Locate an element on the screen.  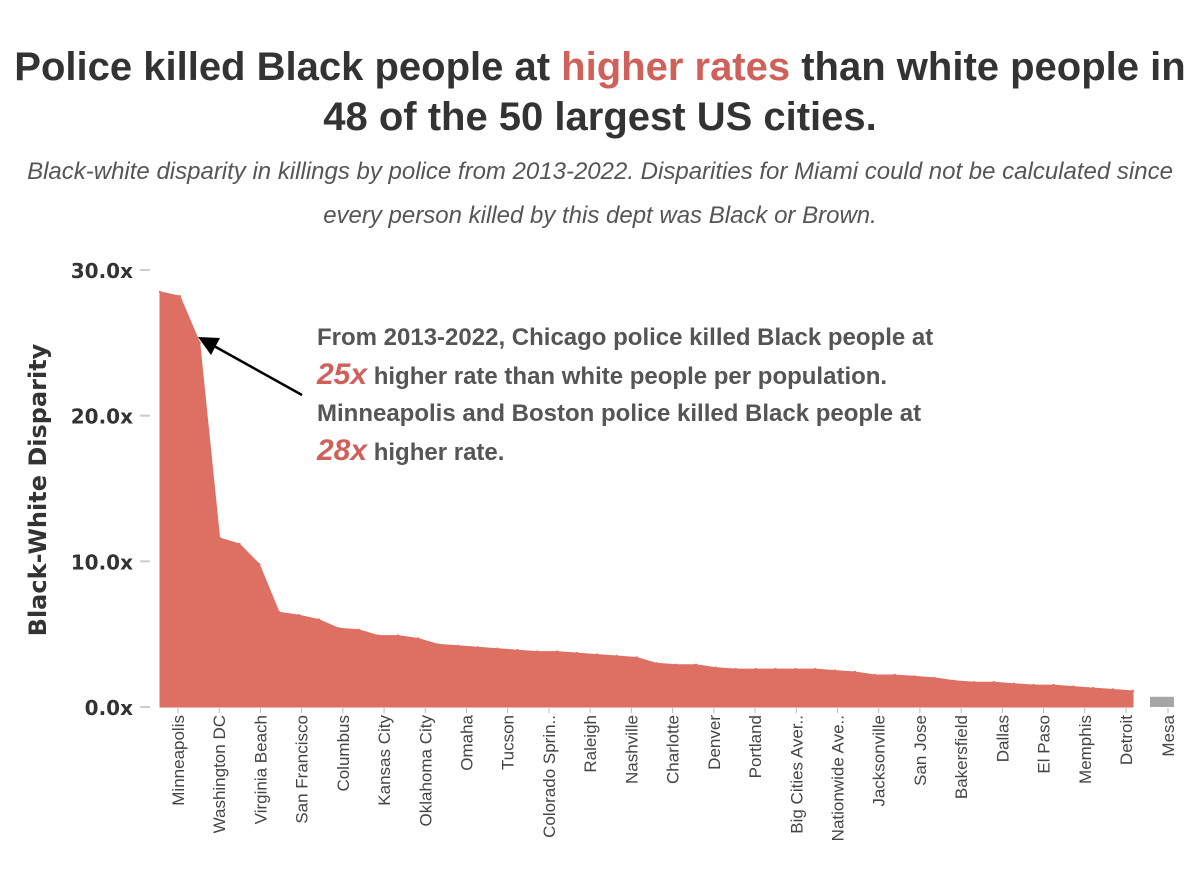
x-tick-label: Kansas City is located at coordinates (384, 760).